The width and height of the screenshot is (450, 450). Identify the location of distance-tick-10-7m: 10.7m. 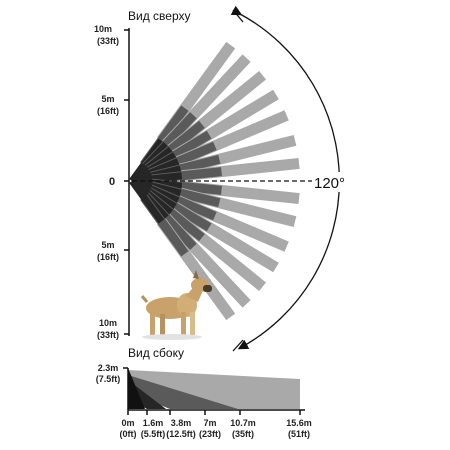
(243, 423).